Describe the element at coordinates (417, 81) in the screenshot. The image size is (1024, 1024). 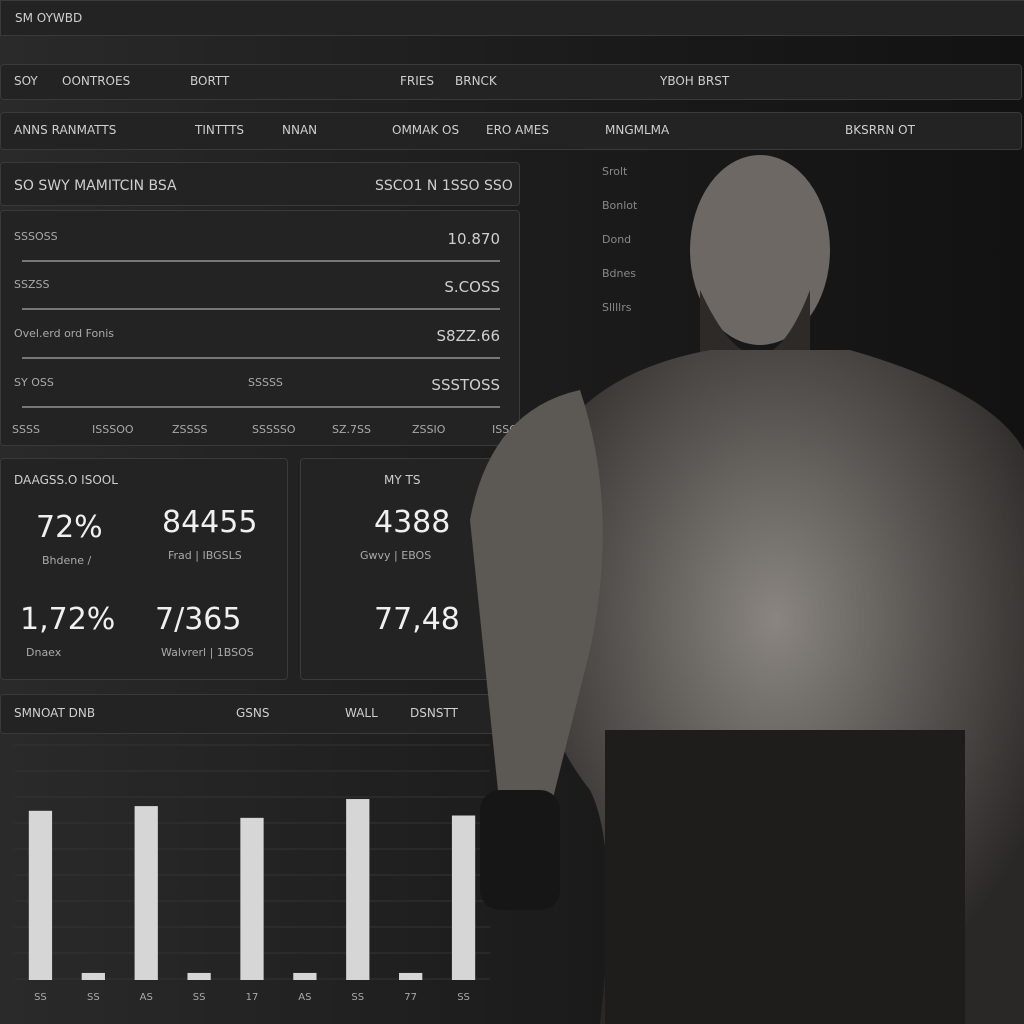
I see `tab: FRIES` at that location.